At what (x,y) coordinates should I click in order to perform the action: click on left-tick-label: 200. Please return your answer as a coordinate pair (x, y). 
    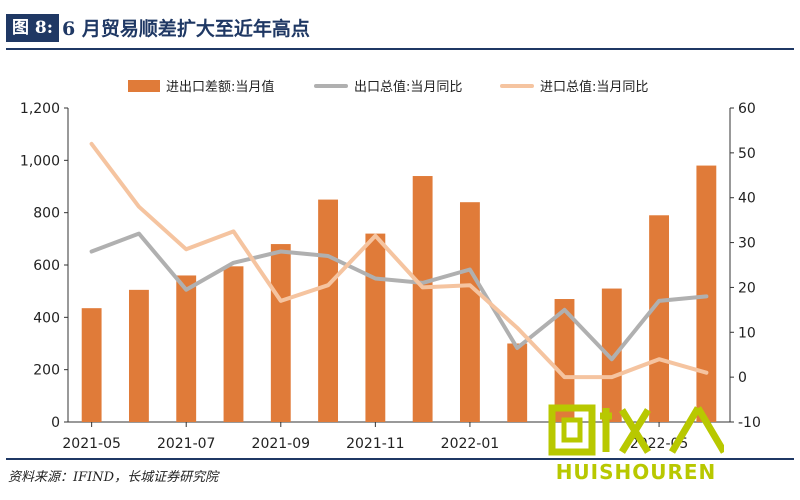
    Looking at the image, I should click on (46, 371).